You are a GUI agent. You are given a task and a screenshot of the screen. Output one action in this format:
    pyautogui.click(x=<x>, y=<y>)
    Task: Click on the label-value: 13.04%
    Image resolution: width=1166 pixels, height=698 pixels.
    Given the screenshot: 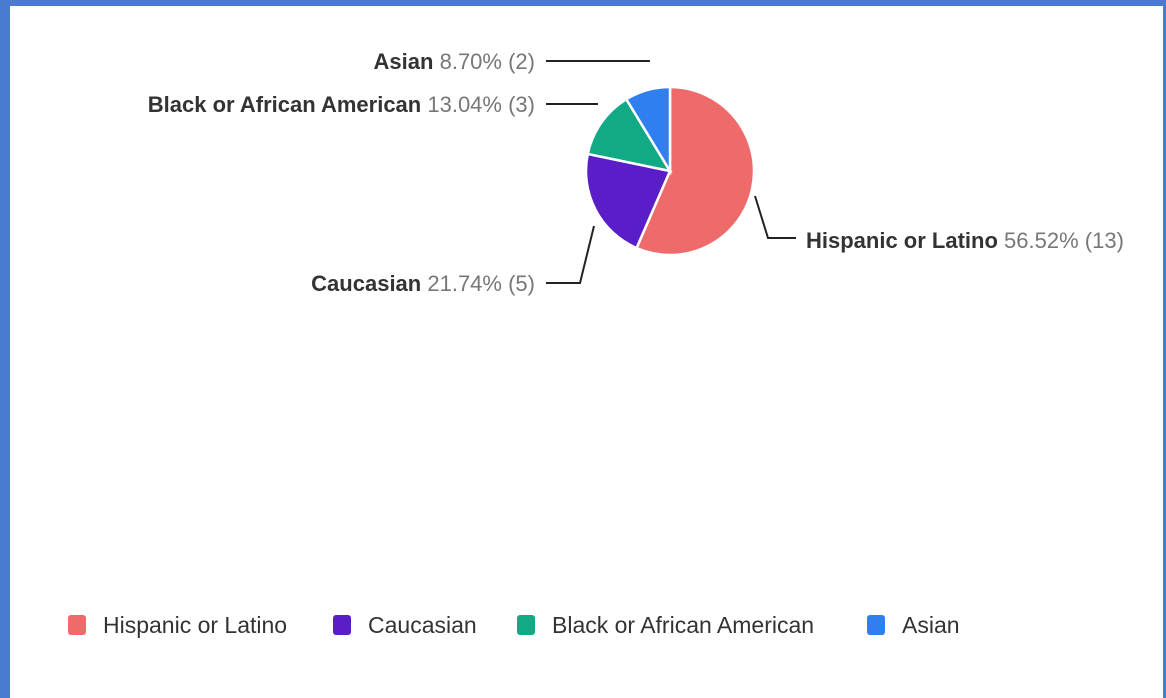 What is the action you would take?
    pyautogui.click(x=464, y=104)
    